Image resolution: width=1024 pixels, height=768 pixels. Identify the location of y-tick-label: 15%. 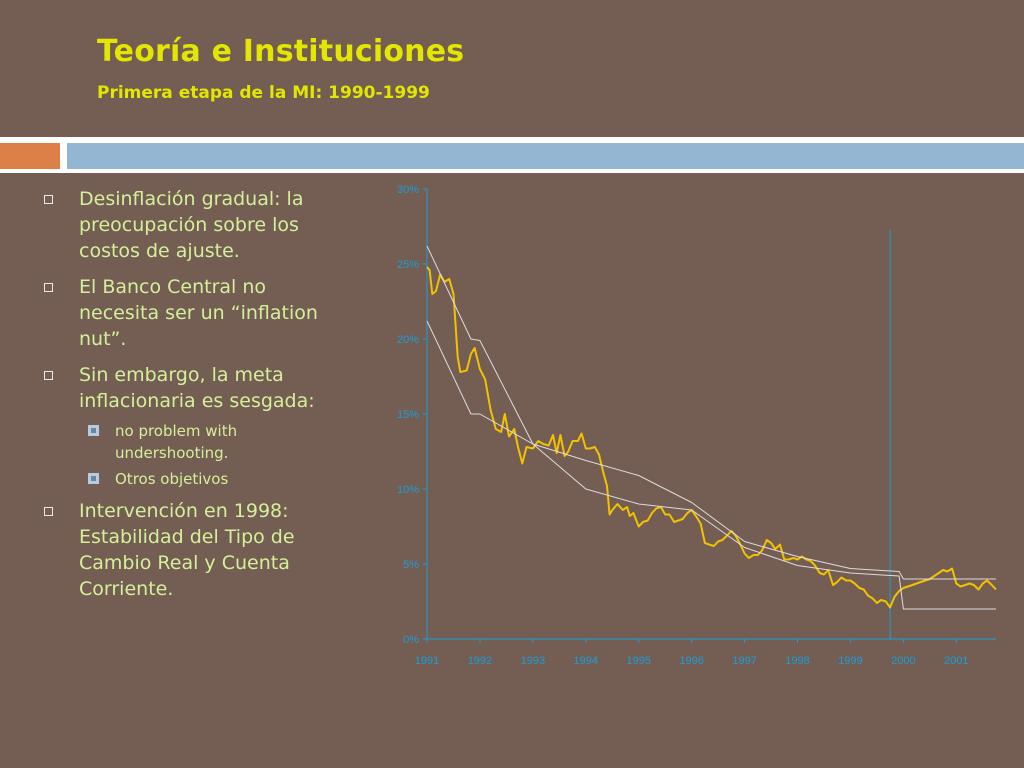
(408, 415).